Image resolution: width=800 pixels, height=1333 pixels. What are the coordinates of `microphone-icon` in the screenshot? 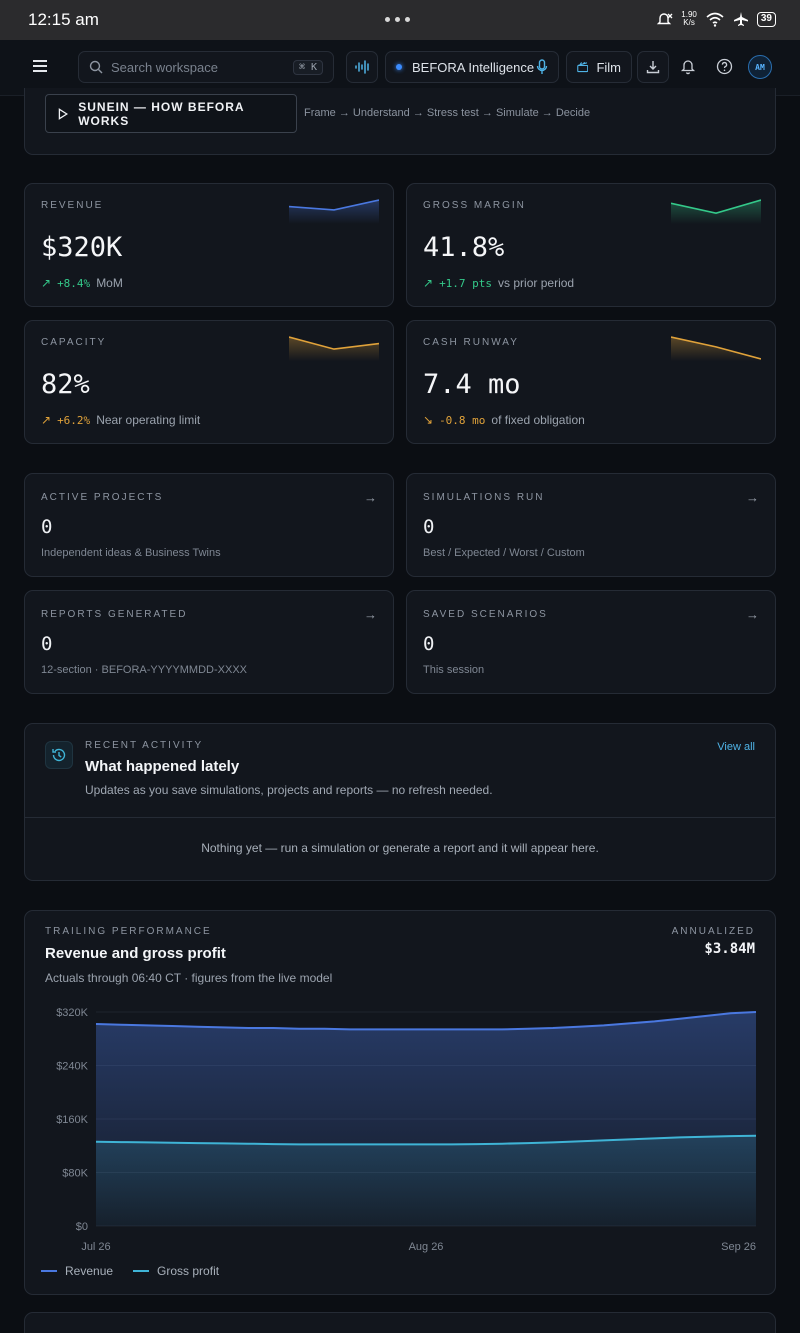 It's located at (542, 66).